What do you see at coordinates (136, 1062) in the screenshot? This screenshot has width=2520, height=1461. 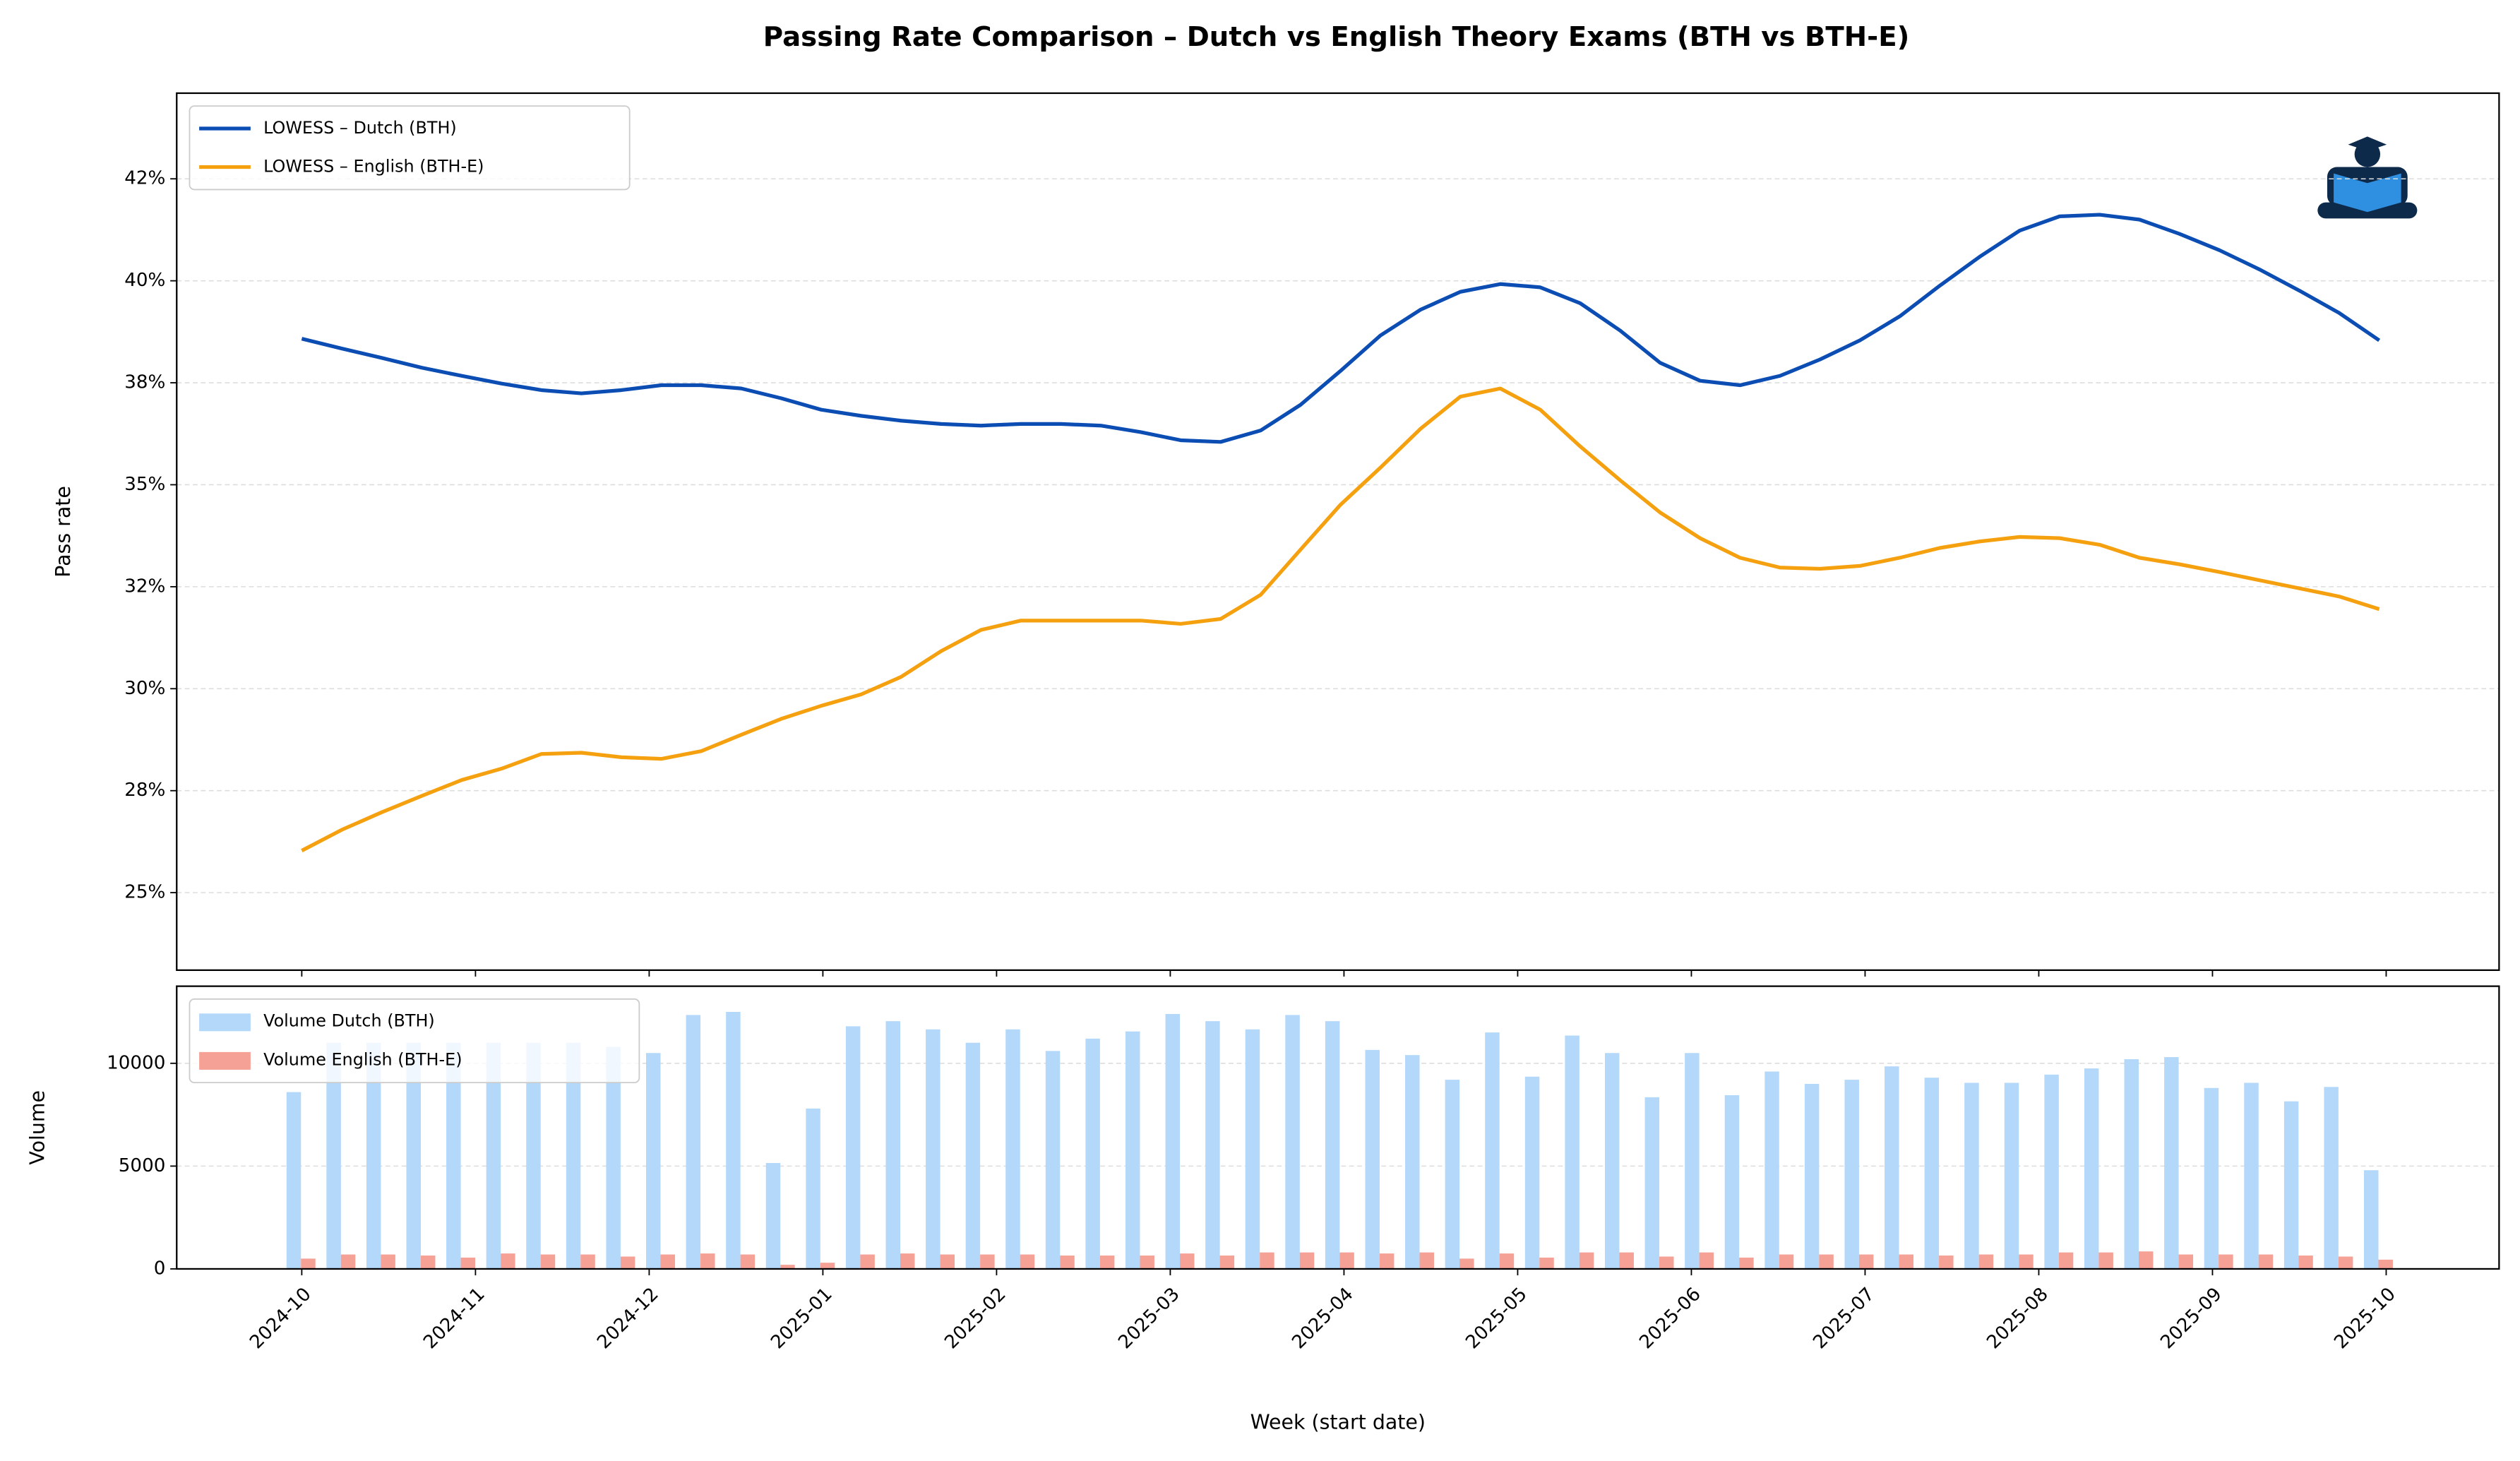 I see `y-tick-label: 10000` at bounding box center [136, 1062].